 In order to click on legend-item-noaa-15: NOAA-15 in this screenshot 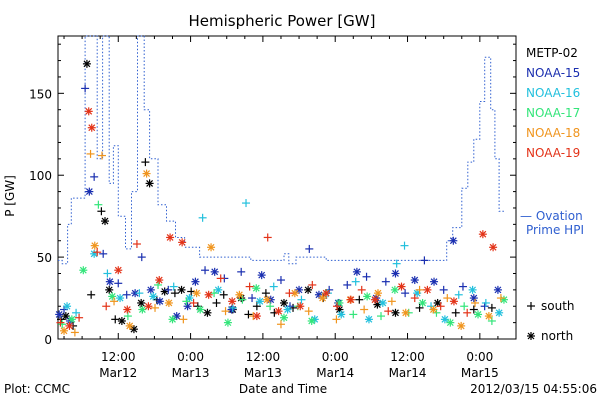, I will do `click(553, 73)`.